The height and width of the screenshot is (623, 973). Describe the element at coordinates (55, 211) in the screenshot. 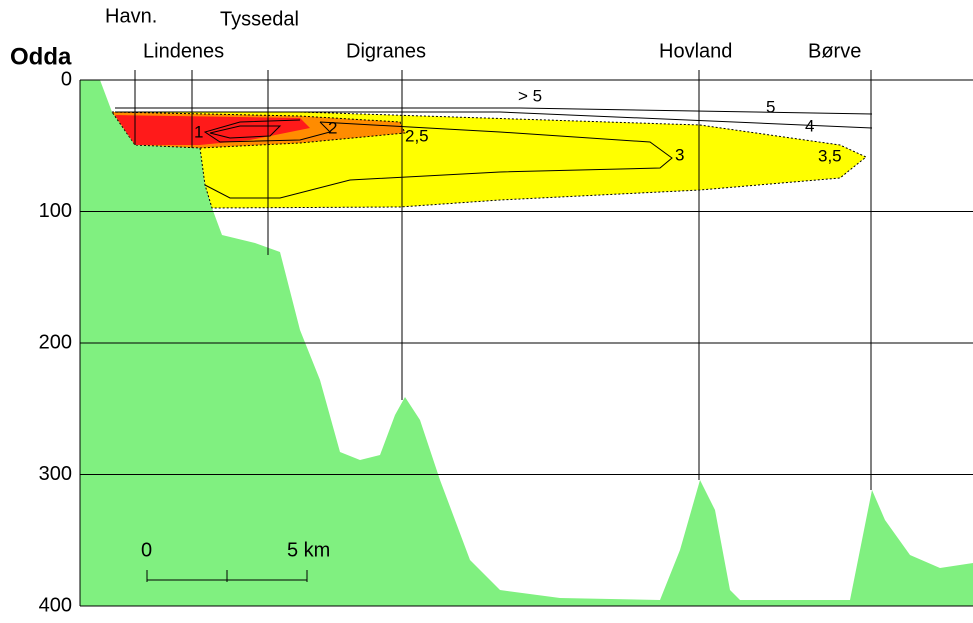

I see `y-tick-label: 100` at that location.